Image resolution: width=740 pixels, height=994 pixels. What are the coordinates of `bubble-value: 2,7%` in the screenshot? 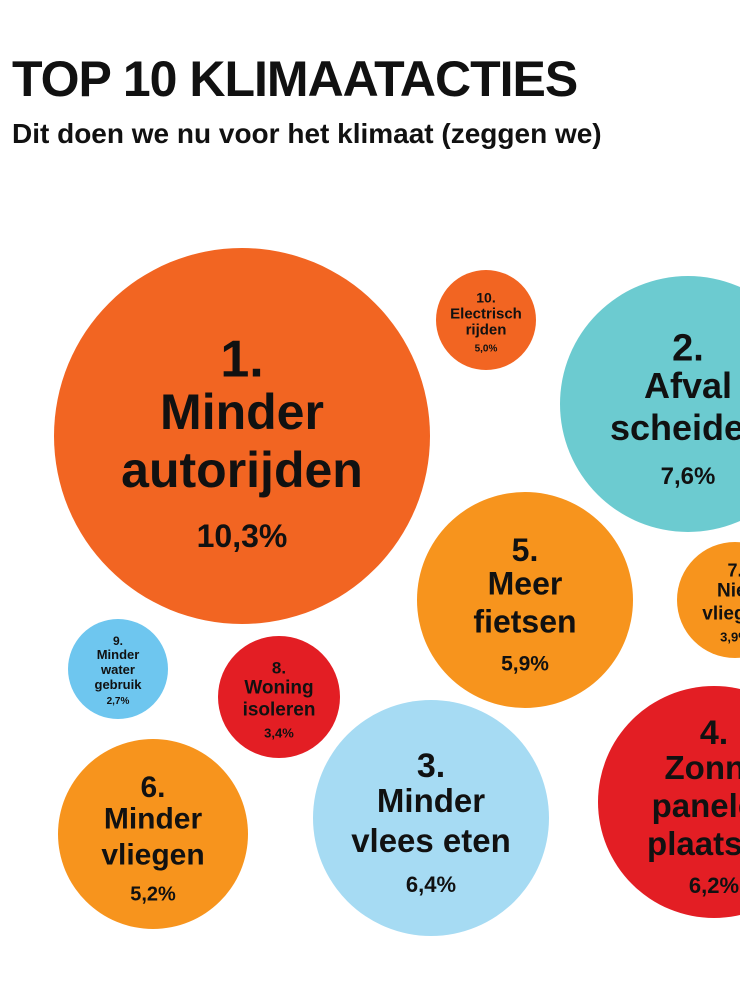 It's located at (118, 701).